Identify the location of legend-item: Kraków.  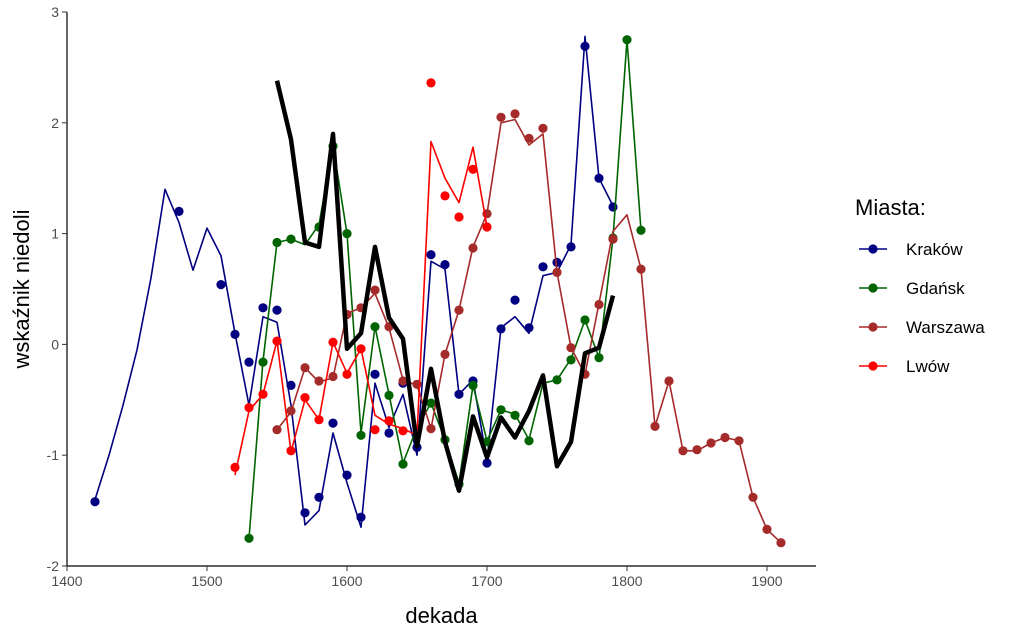
(911, 249).